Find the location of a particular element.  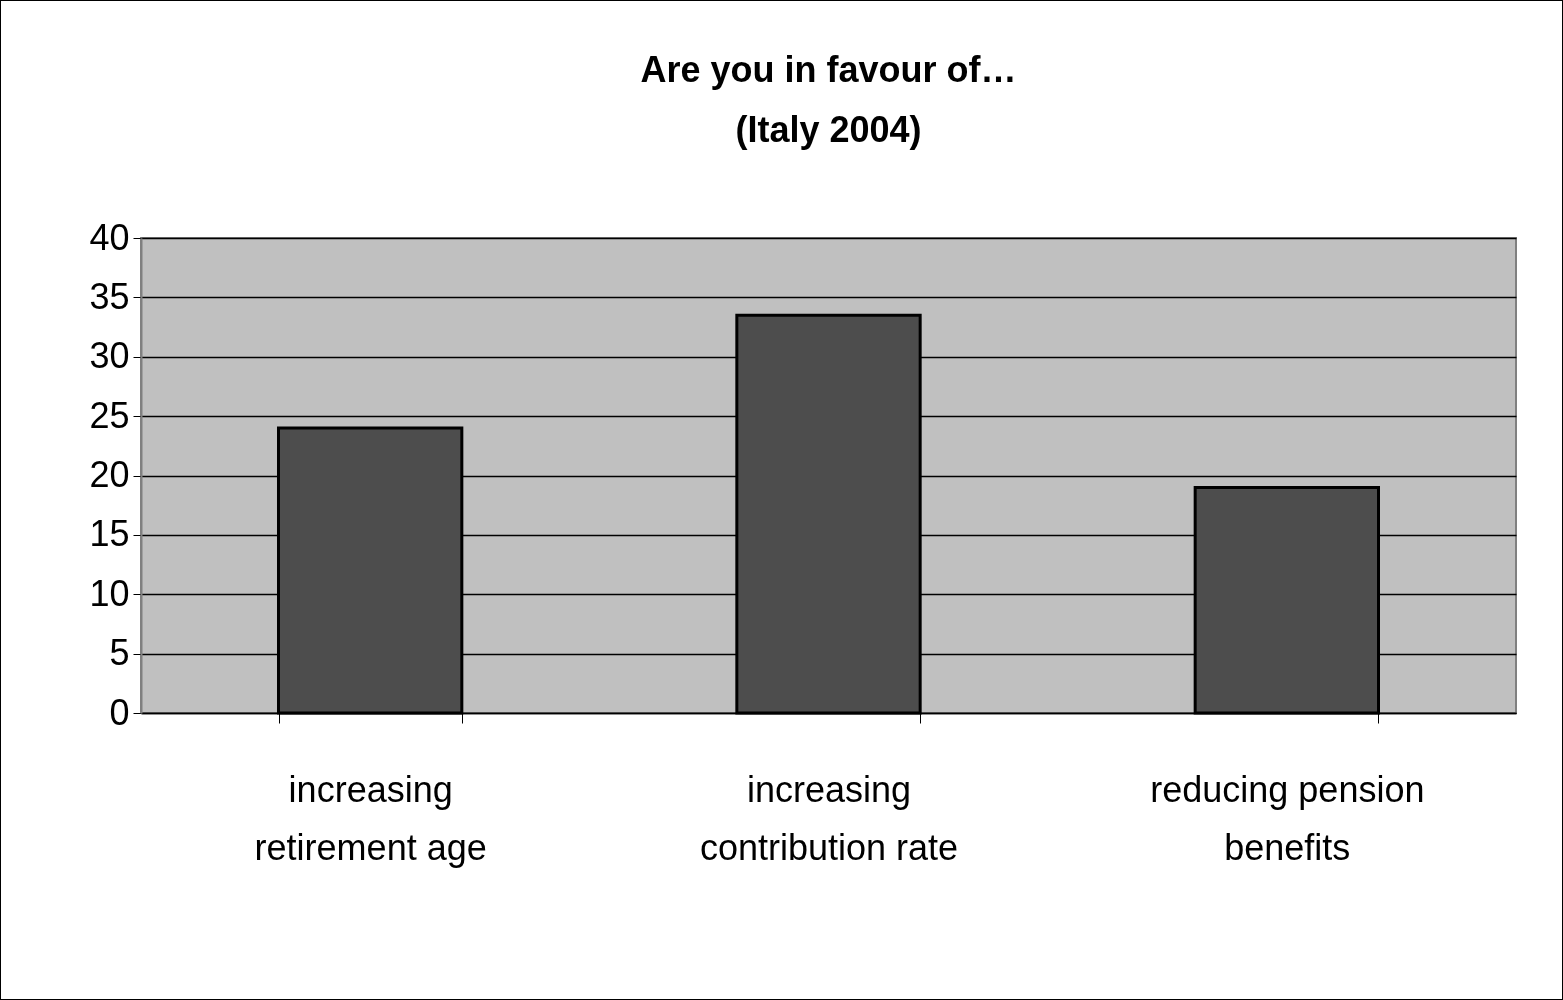

y-tick-label: 0 is located at coordinates (119, 712).